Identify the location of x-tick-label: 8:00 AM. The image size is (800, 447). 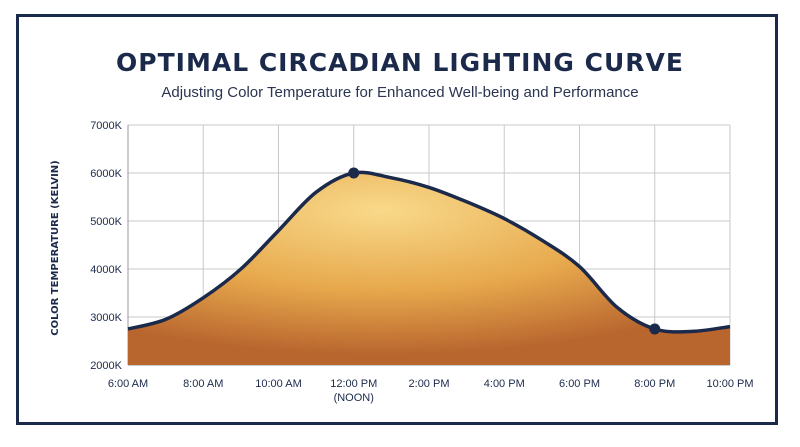
(203, 384).